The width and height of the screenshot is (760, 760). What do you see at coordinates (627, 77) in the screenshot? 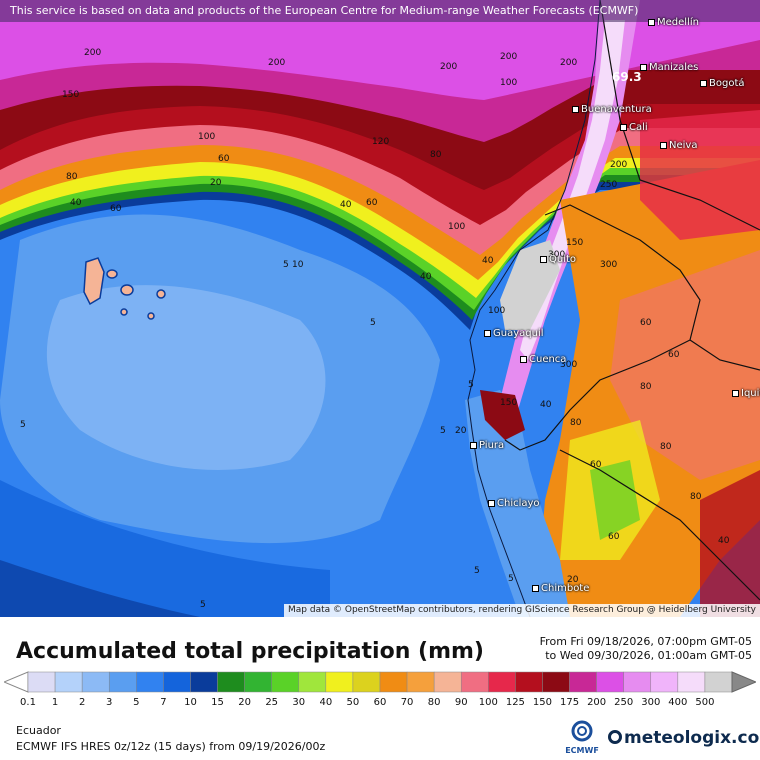
I see `contour-value-label: 69.3` at bounding box center [627, 77].